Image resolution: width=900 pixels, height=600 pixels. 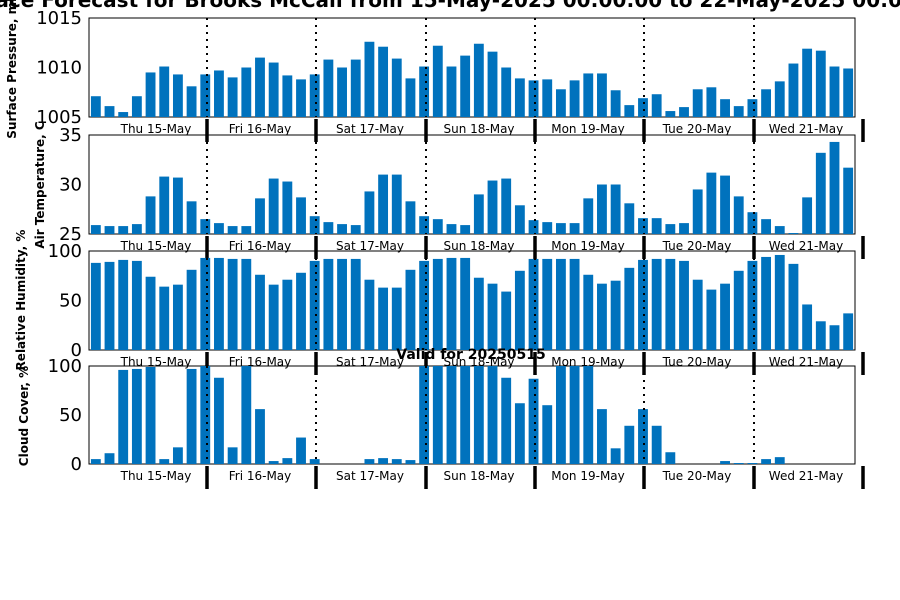 I want to click on y-axis-label: Surface Pressure, mb, so click(x=12, y=69).